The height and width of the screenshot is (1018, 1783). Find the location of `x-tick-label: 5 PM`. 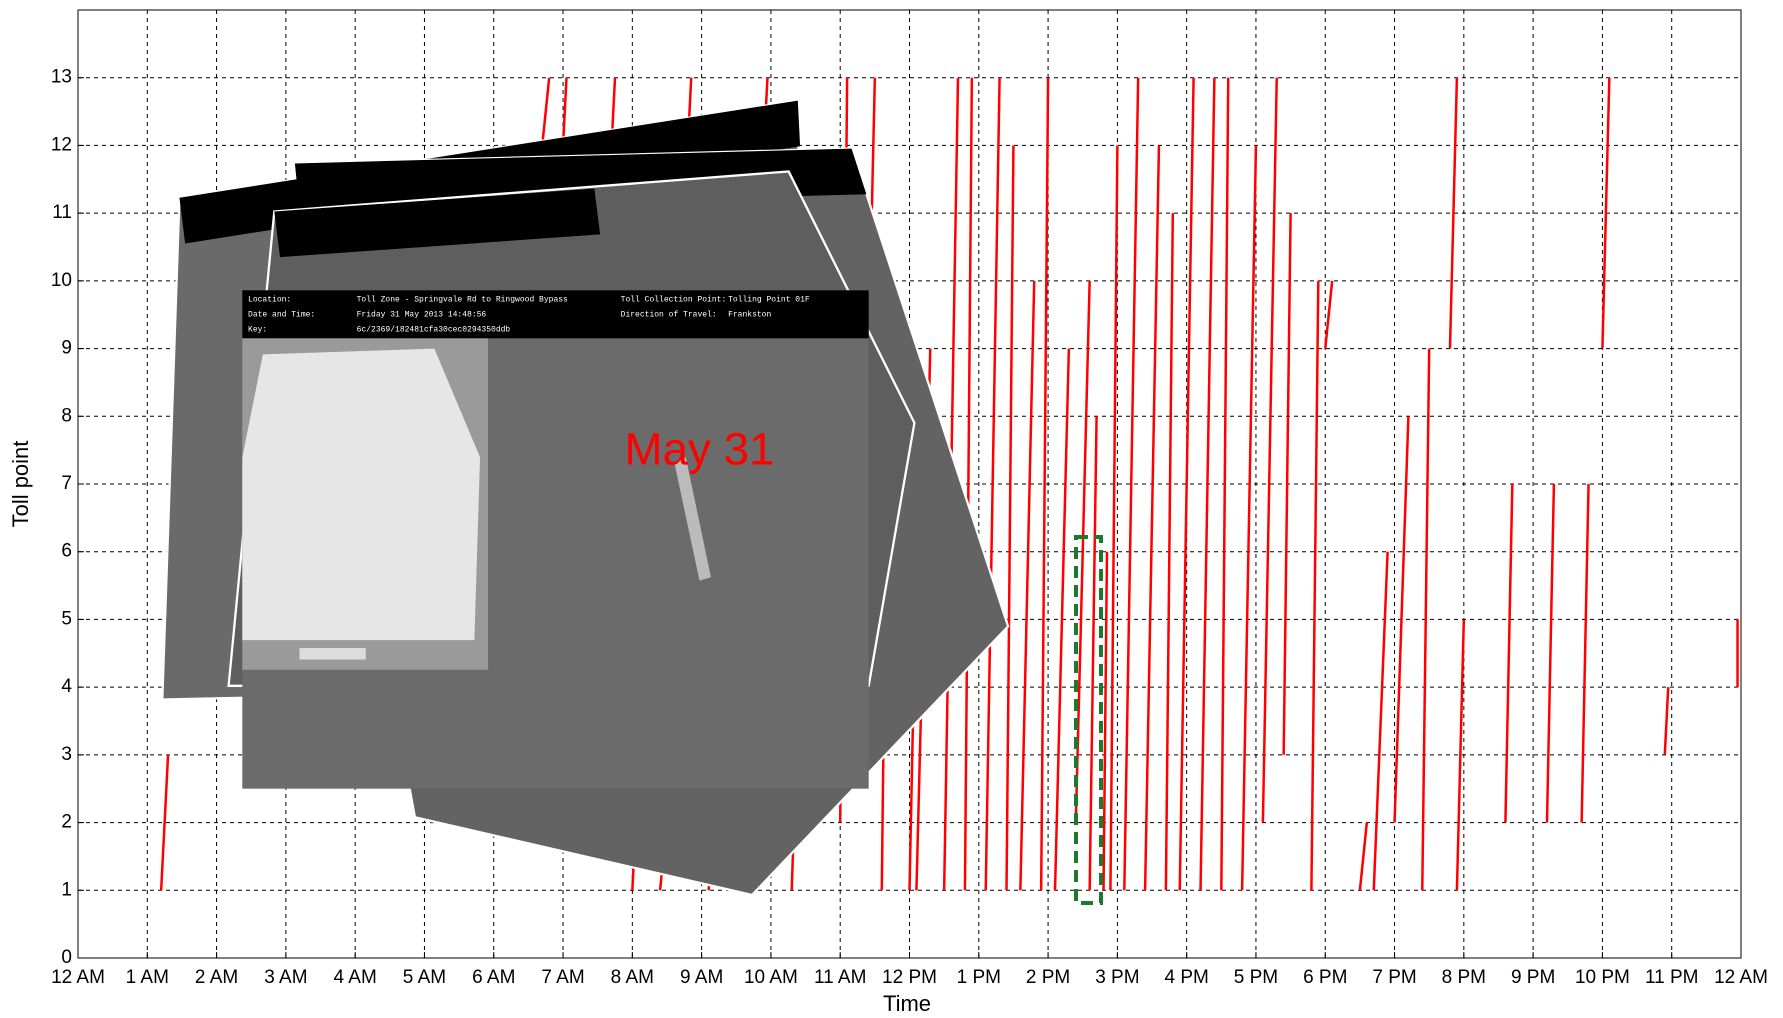

x-tick-label: 5 PM is located at coordinates (1256, 977).